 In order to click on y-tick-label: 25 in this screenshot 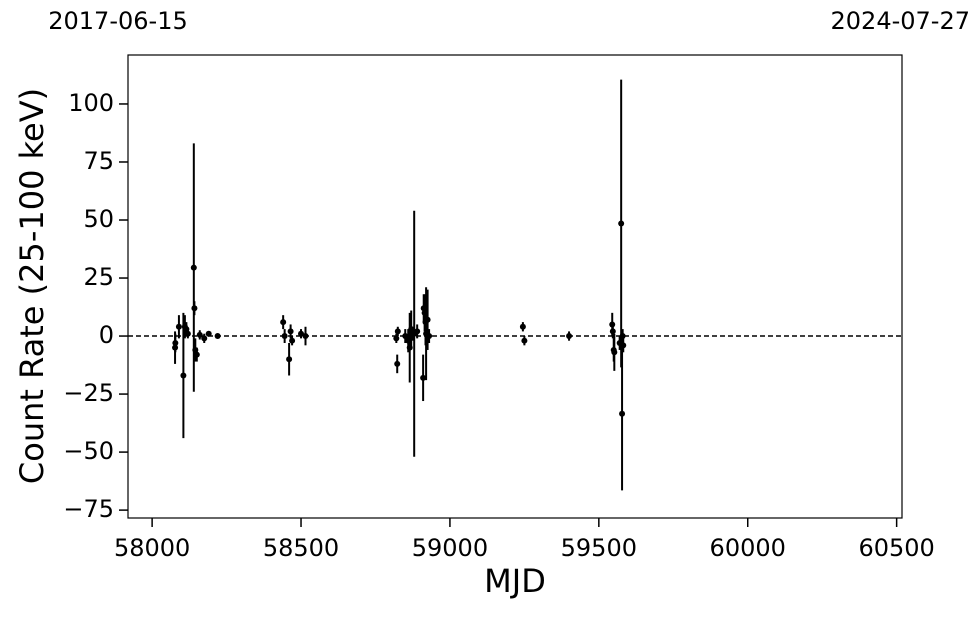, I will do `click(98, 277)`.